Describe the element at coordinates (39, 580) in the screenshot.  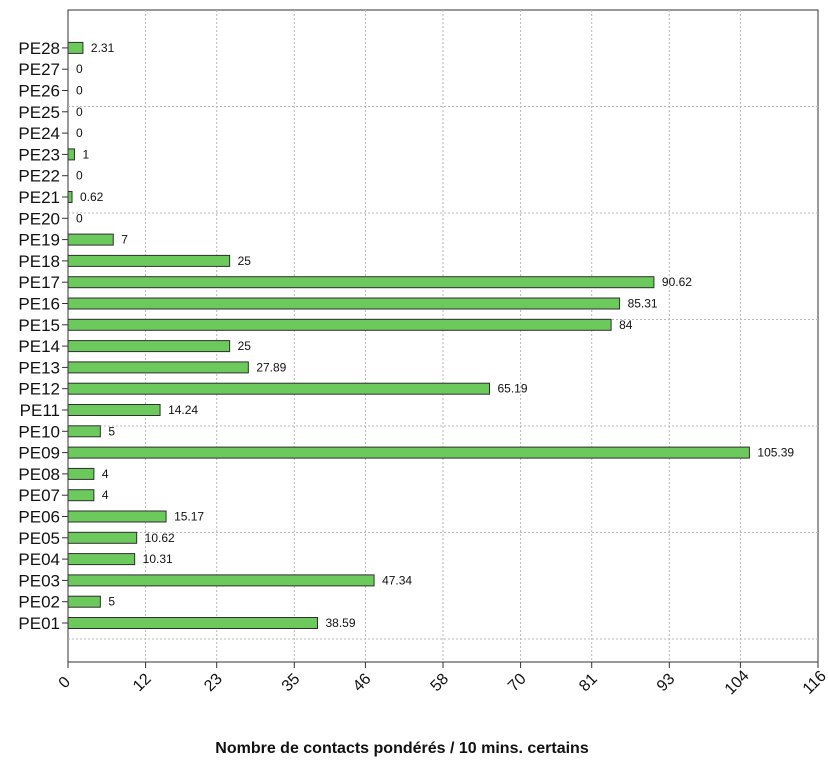
I see `category-label: PE03` at that location.